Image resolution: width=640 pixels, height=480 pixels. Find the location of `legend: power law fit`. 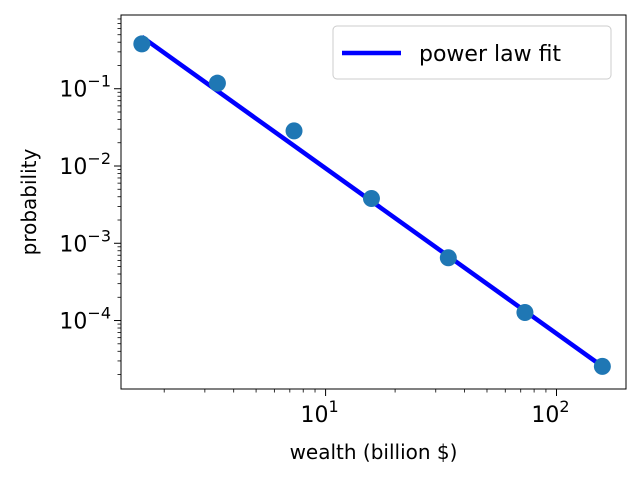

legend: power law fit is located at coordinates (472, 52).